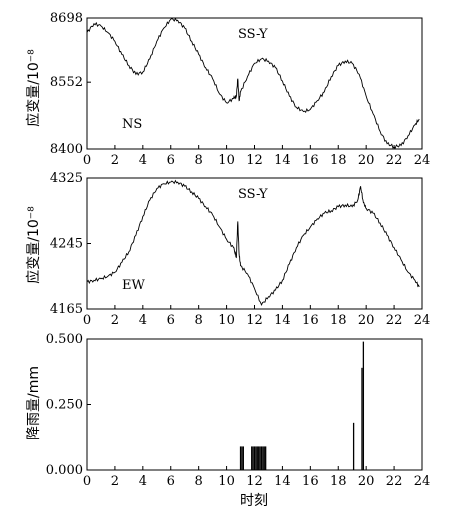 This screenshot has width=449, height=514. I want to click on panel-ew-component-label: EW, so click(133, 285).